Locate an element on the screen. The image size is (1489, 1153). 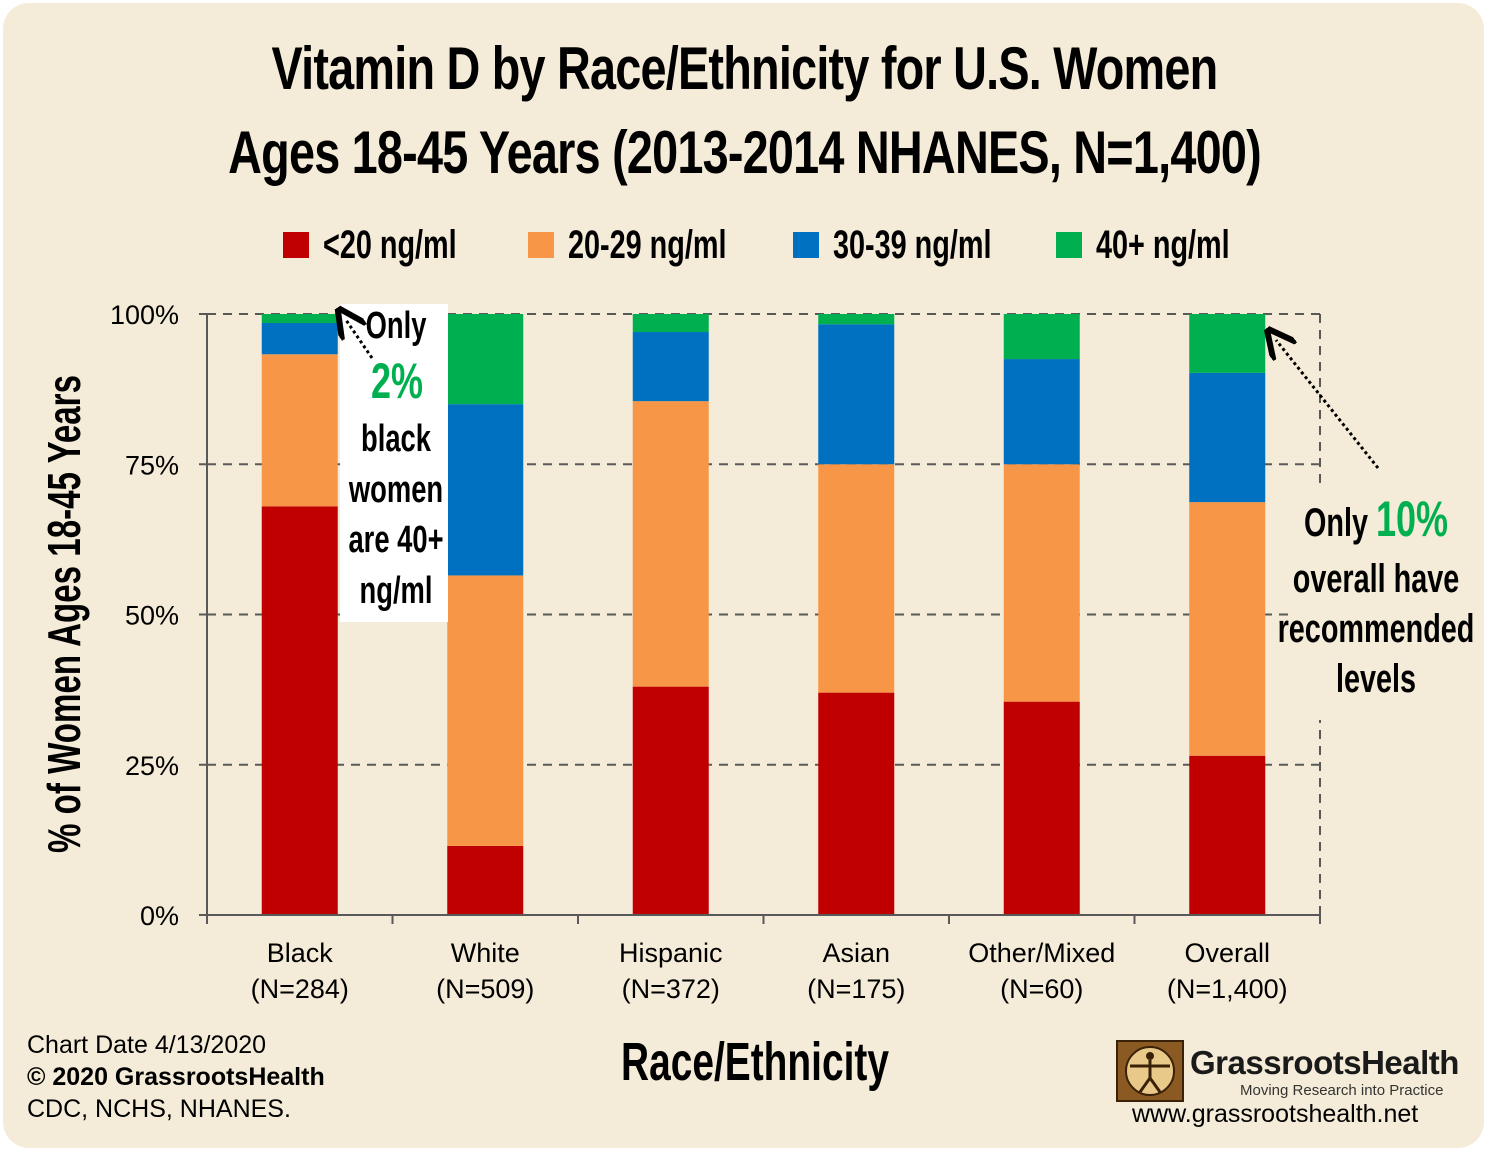
y-tick-label-50: 50% is located at coordinates (152, 616).